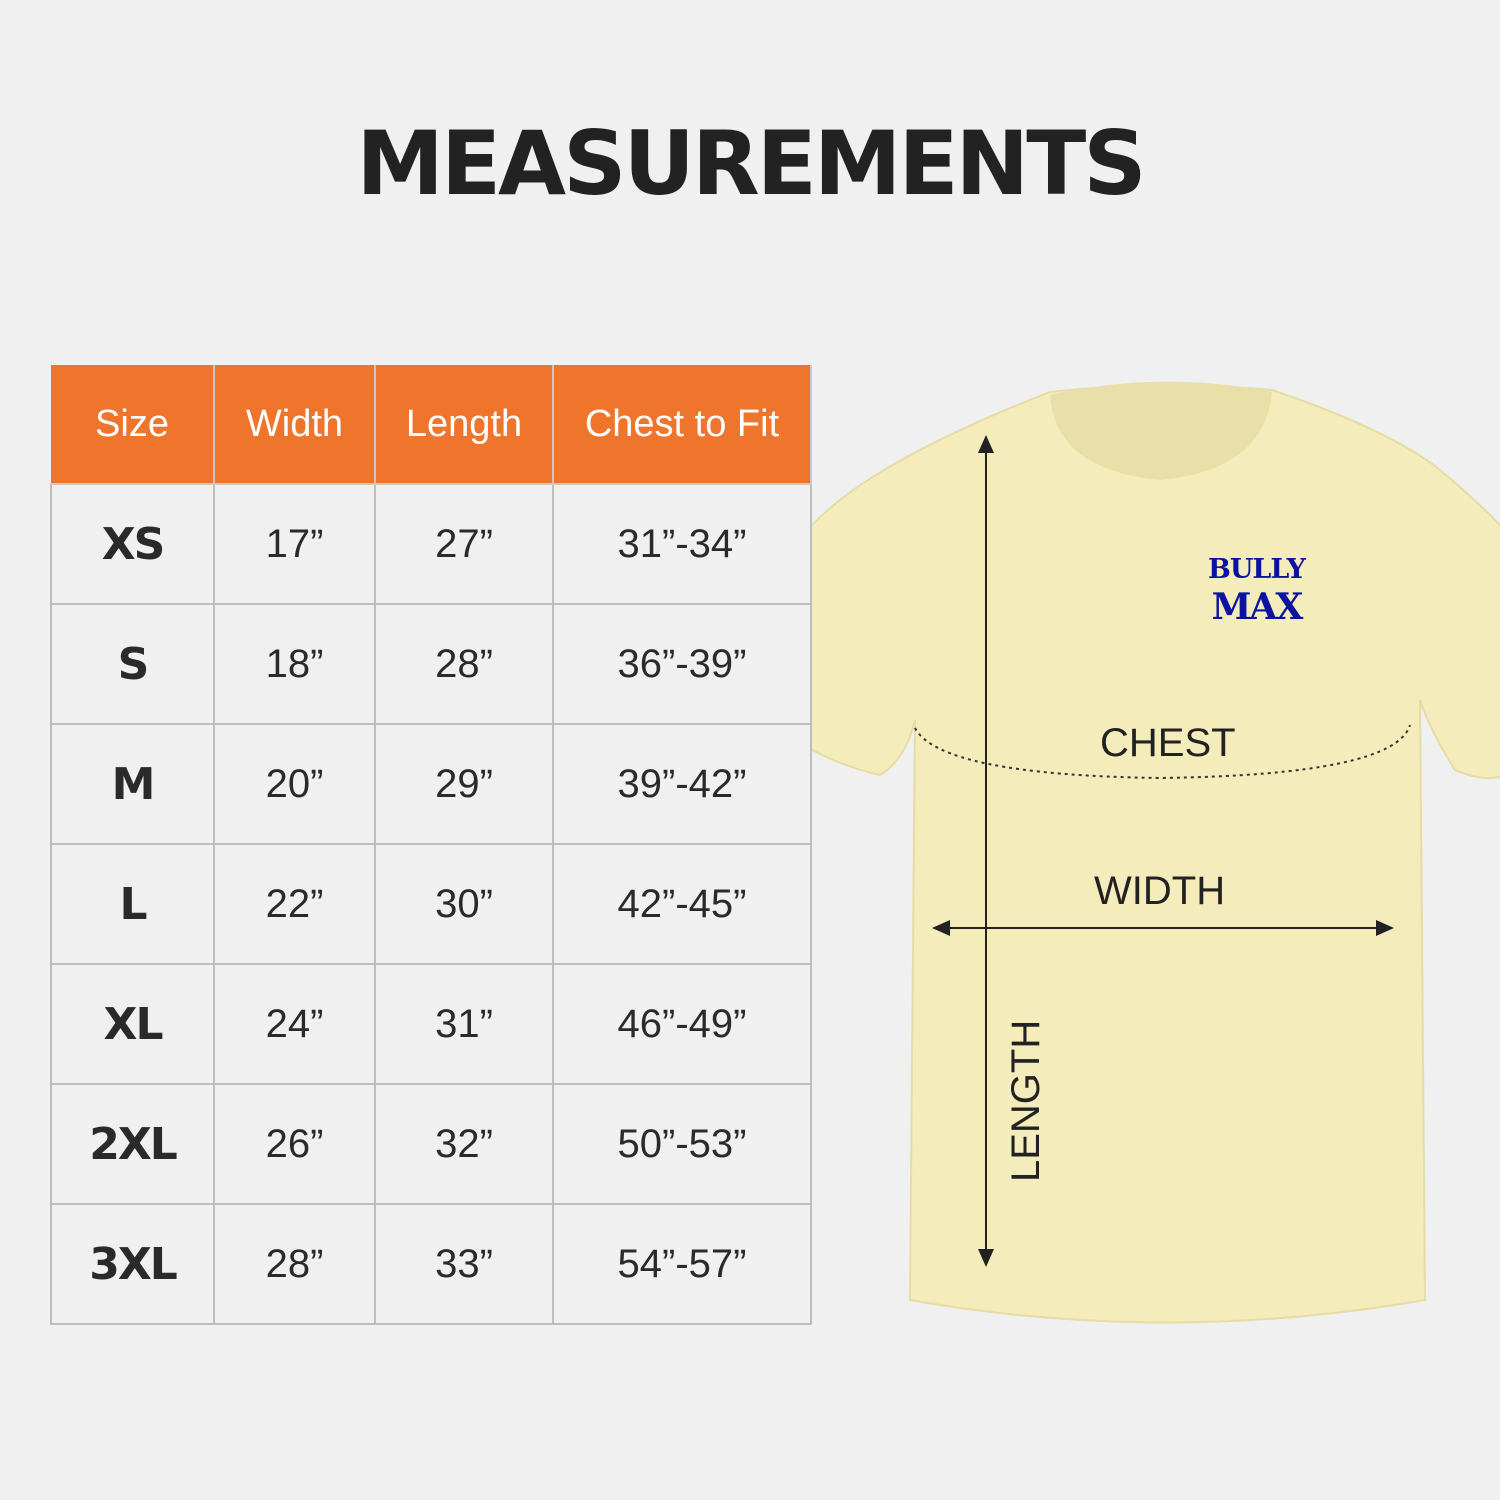 This screenshot has height=1500, width=1500. I want to click on cell-size: XS, so click(132, 544).